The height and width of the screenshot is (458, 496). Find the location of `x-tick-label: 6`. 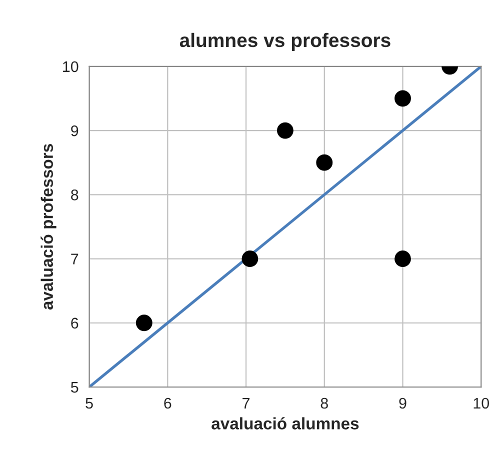

x-tick-label: 6 is located at coordinates (168, 403).